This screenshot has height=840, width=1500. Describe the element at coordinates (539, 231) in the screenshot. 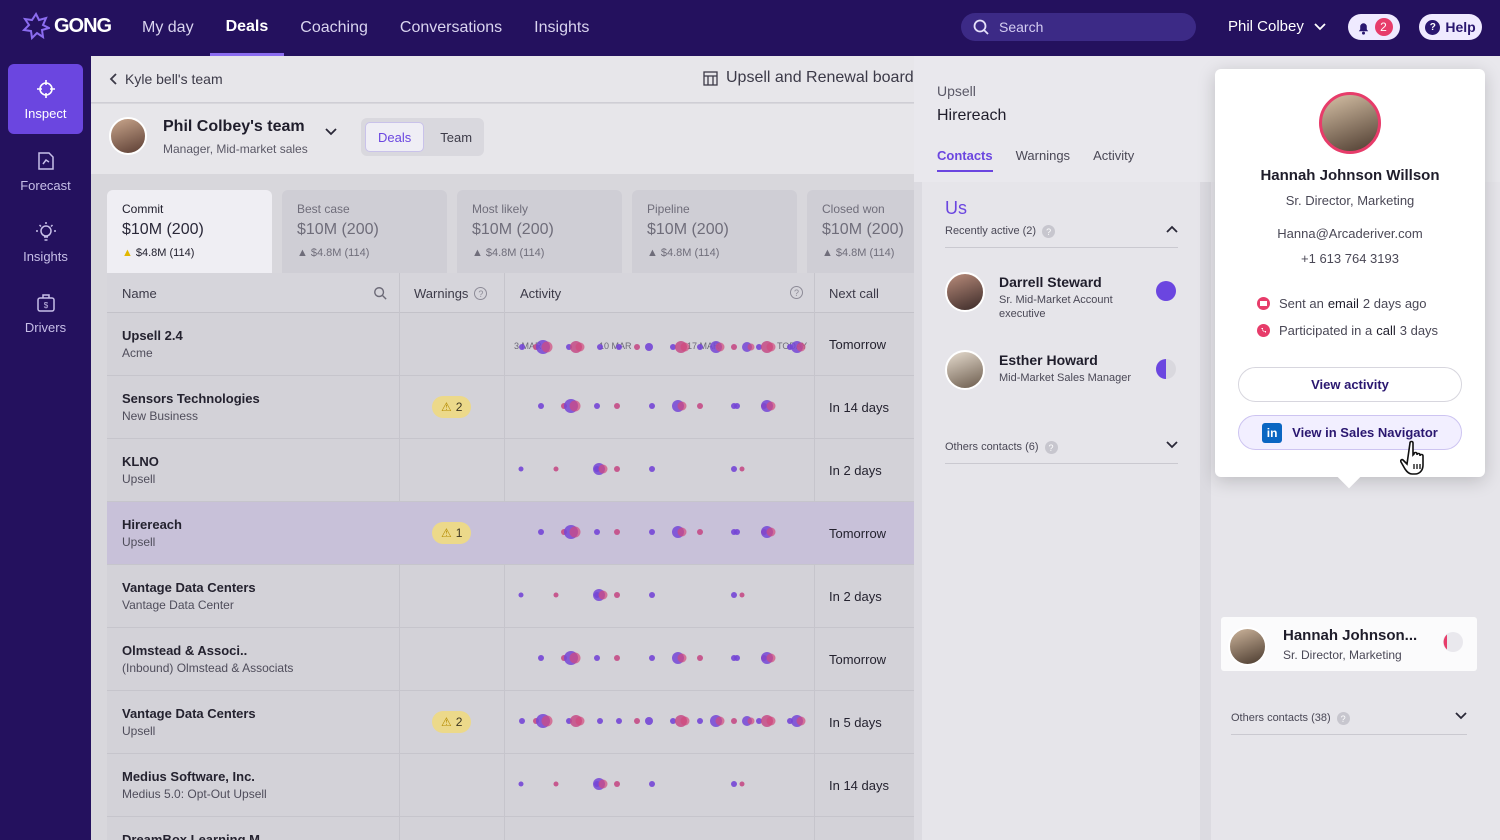

I see `card-most-likely: Most likely $10M (200) ▲ $4.8M (114)` at that location.